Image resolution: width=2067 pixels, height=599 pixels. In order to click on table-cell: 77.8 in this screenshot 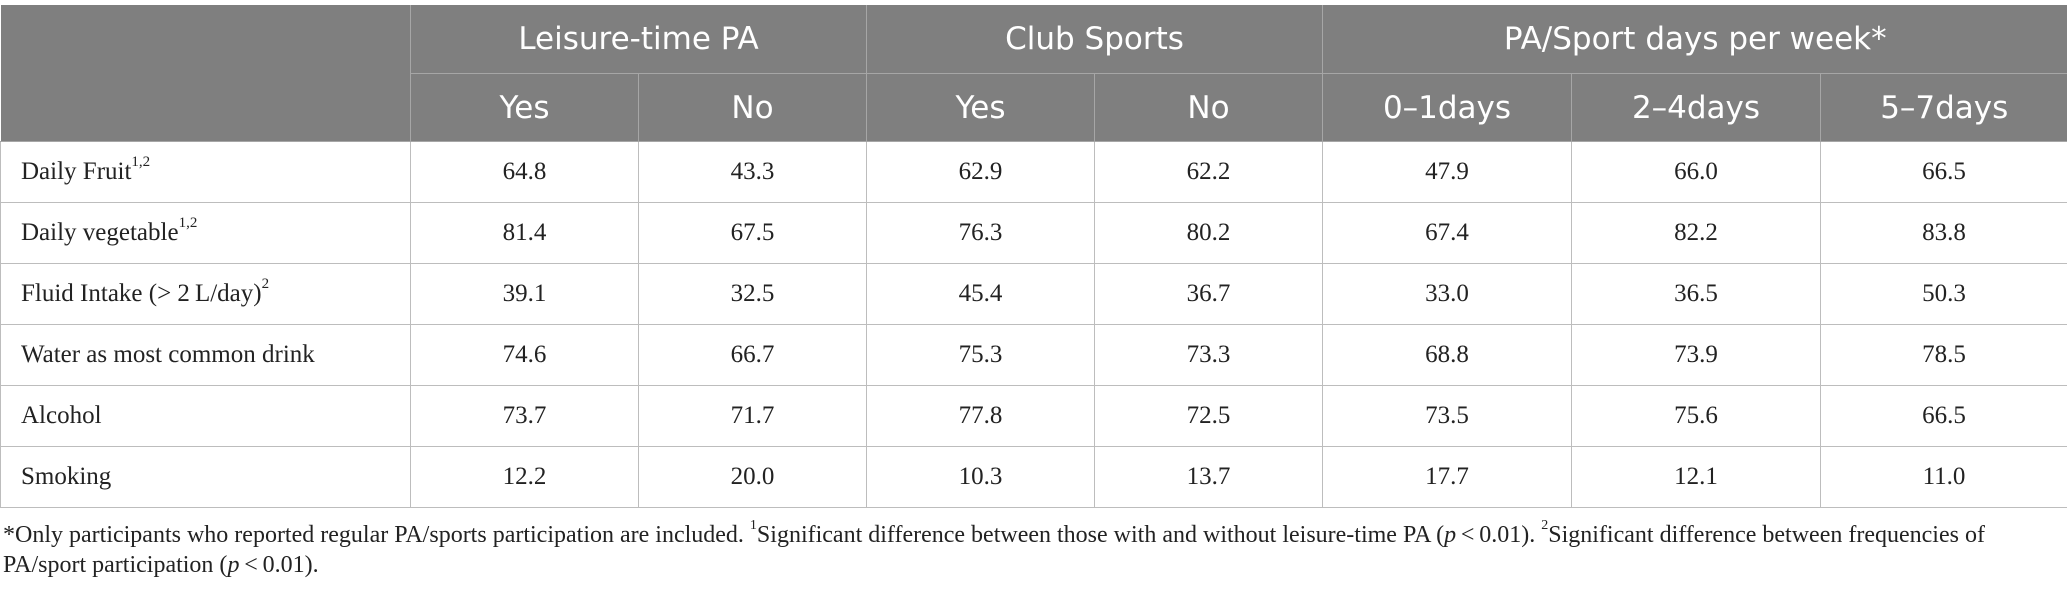, I will do `click(980, 416)`.